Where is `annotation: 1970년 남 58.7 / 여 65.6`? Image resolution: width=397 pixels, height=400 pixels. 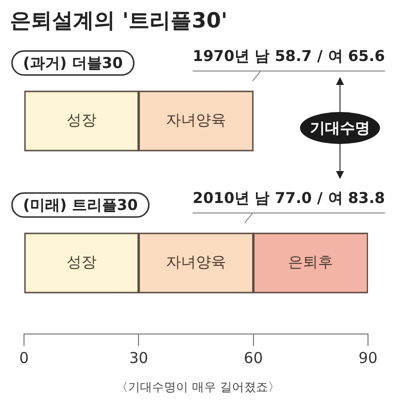 annotation: 1970년 남 58.7 / 여 65.6 is located at coordinates (288, 55).